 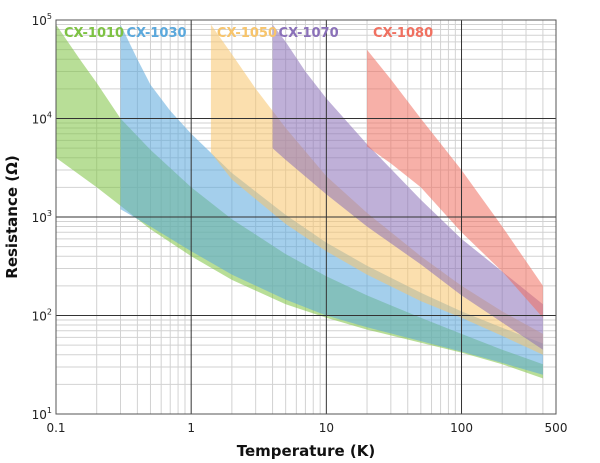 I want to click on y-tick-label: 10⁴, so click(x=42, y=119).